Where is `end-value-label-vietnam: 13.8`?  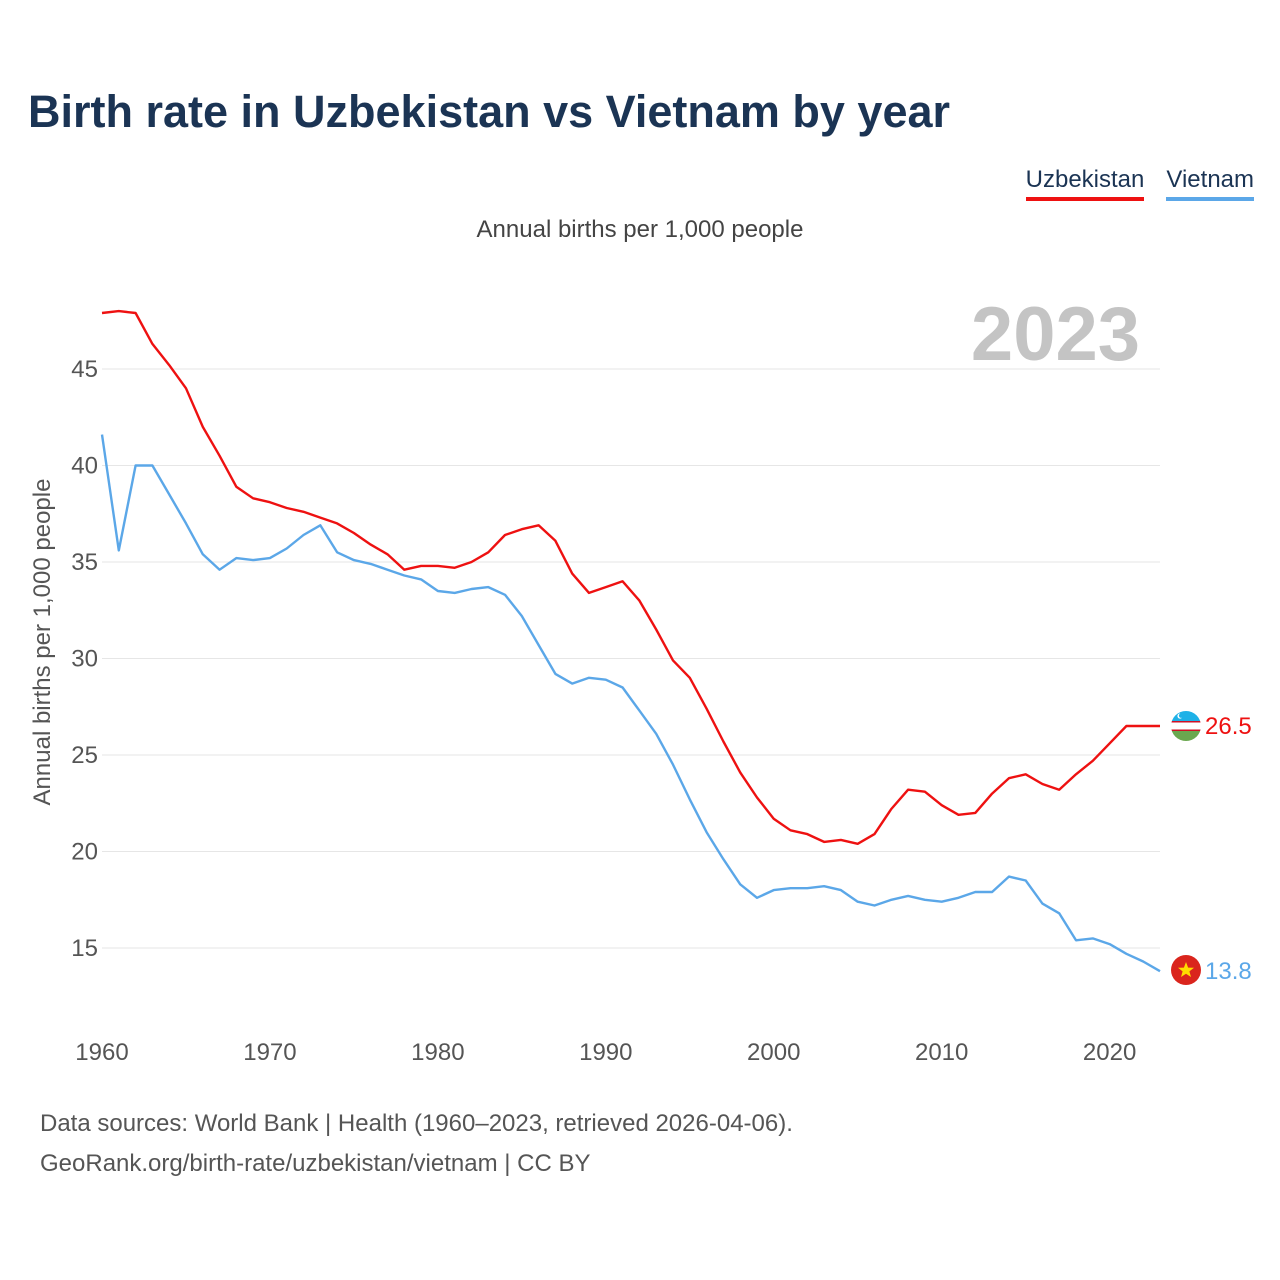
end-value-label-vietnam: 13.8 is located at coordinates (1228, 971).